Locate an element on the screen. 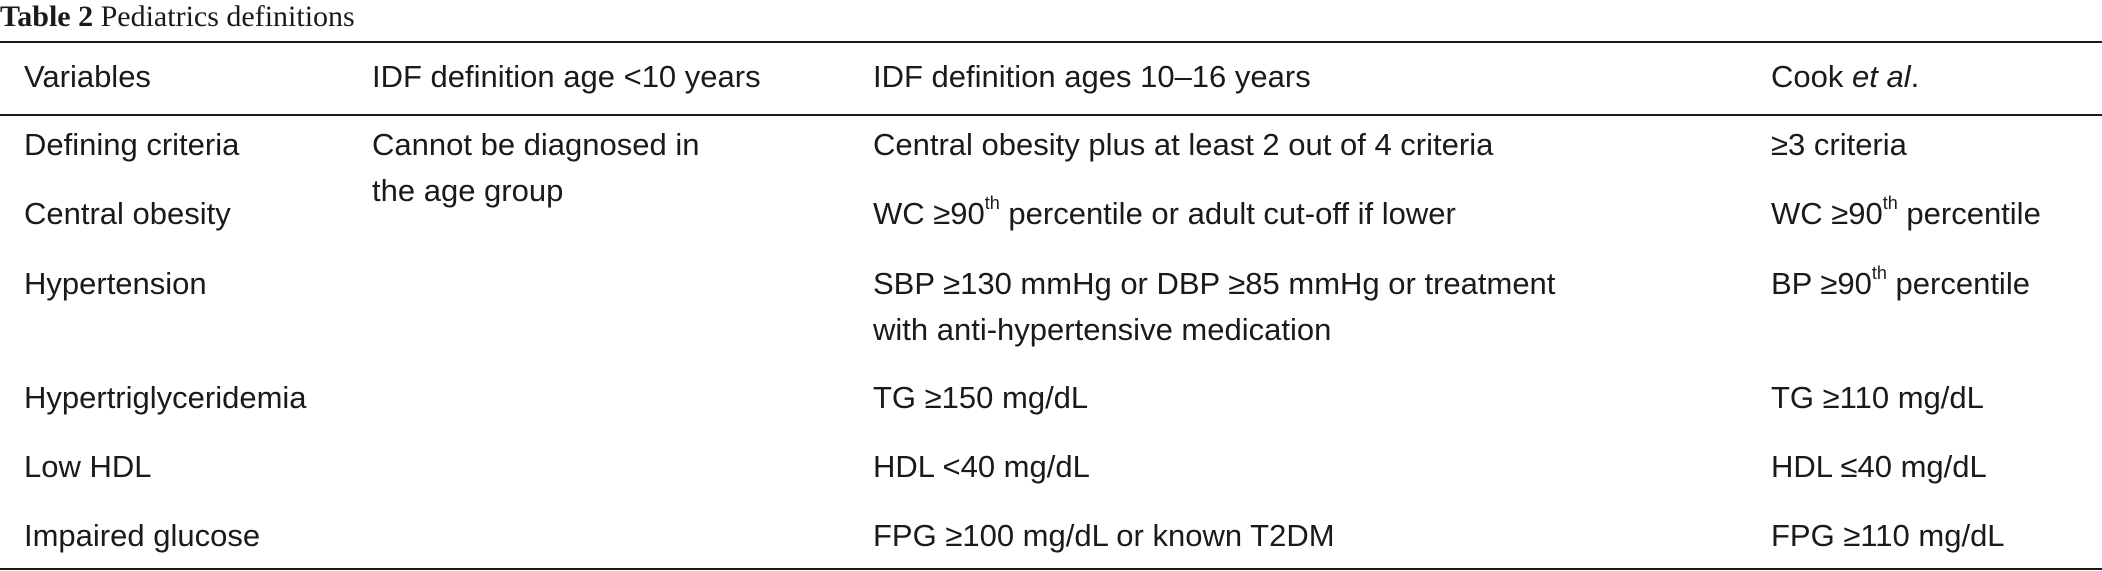 This screenshot has height=571, width=2102. header-rule is located at coordinates (1051, 115).